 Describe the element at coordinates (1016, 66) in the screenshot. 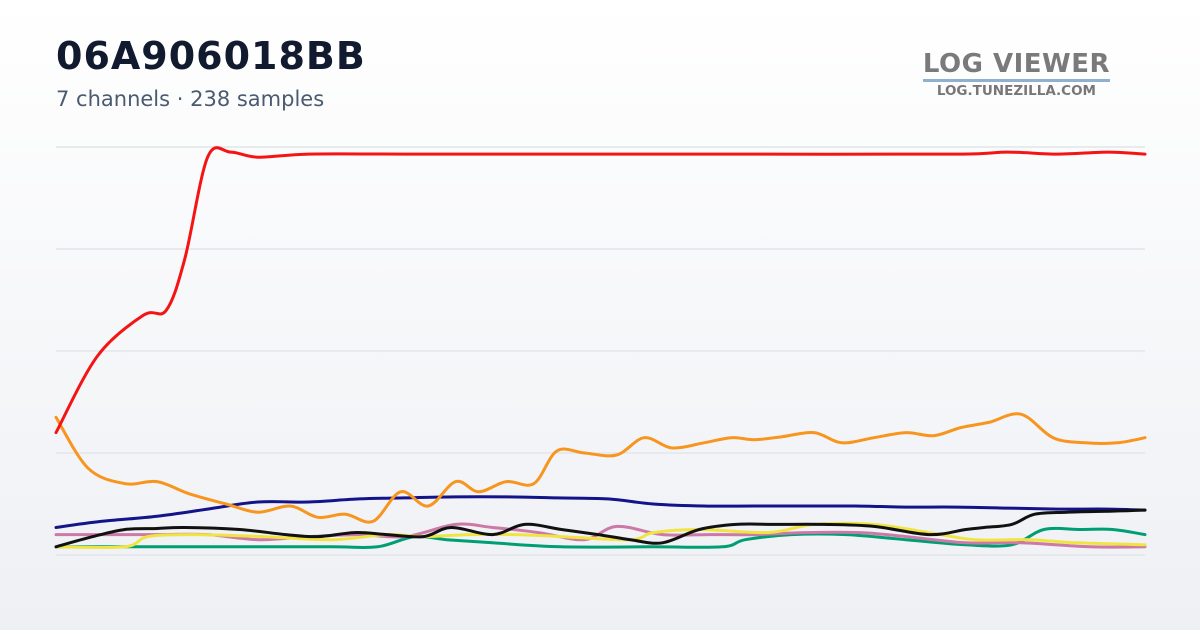

I see `brand-name: LOG VIEWER` at that location.